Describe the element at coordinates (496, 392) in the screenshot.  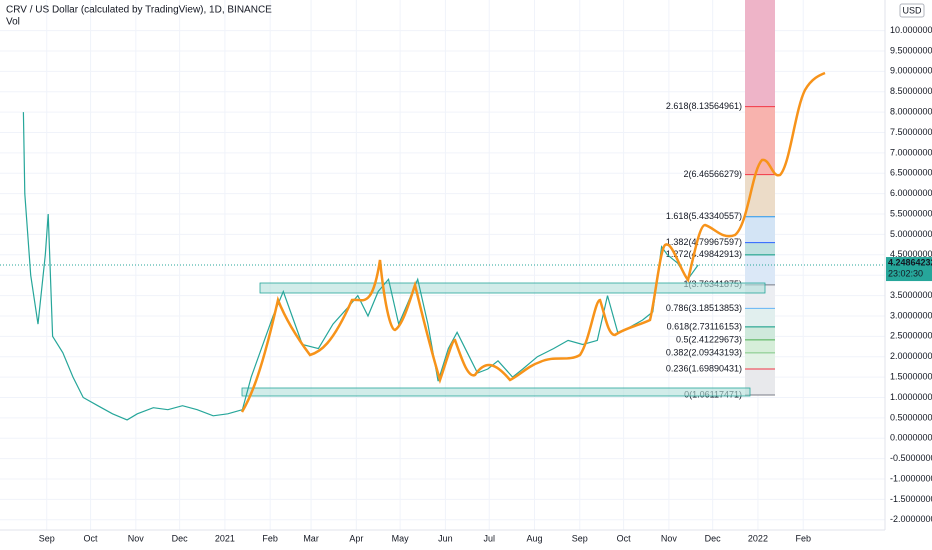
I see `support-zone` at that location.